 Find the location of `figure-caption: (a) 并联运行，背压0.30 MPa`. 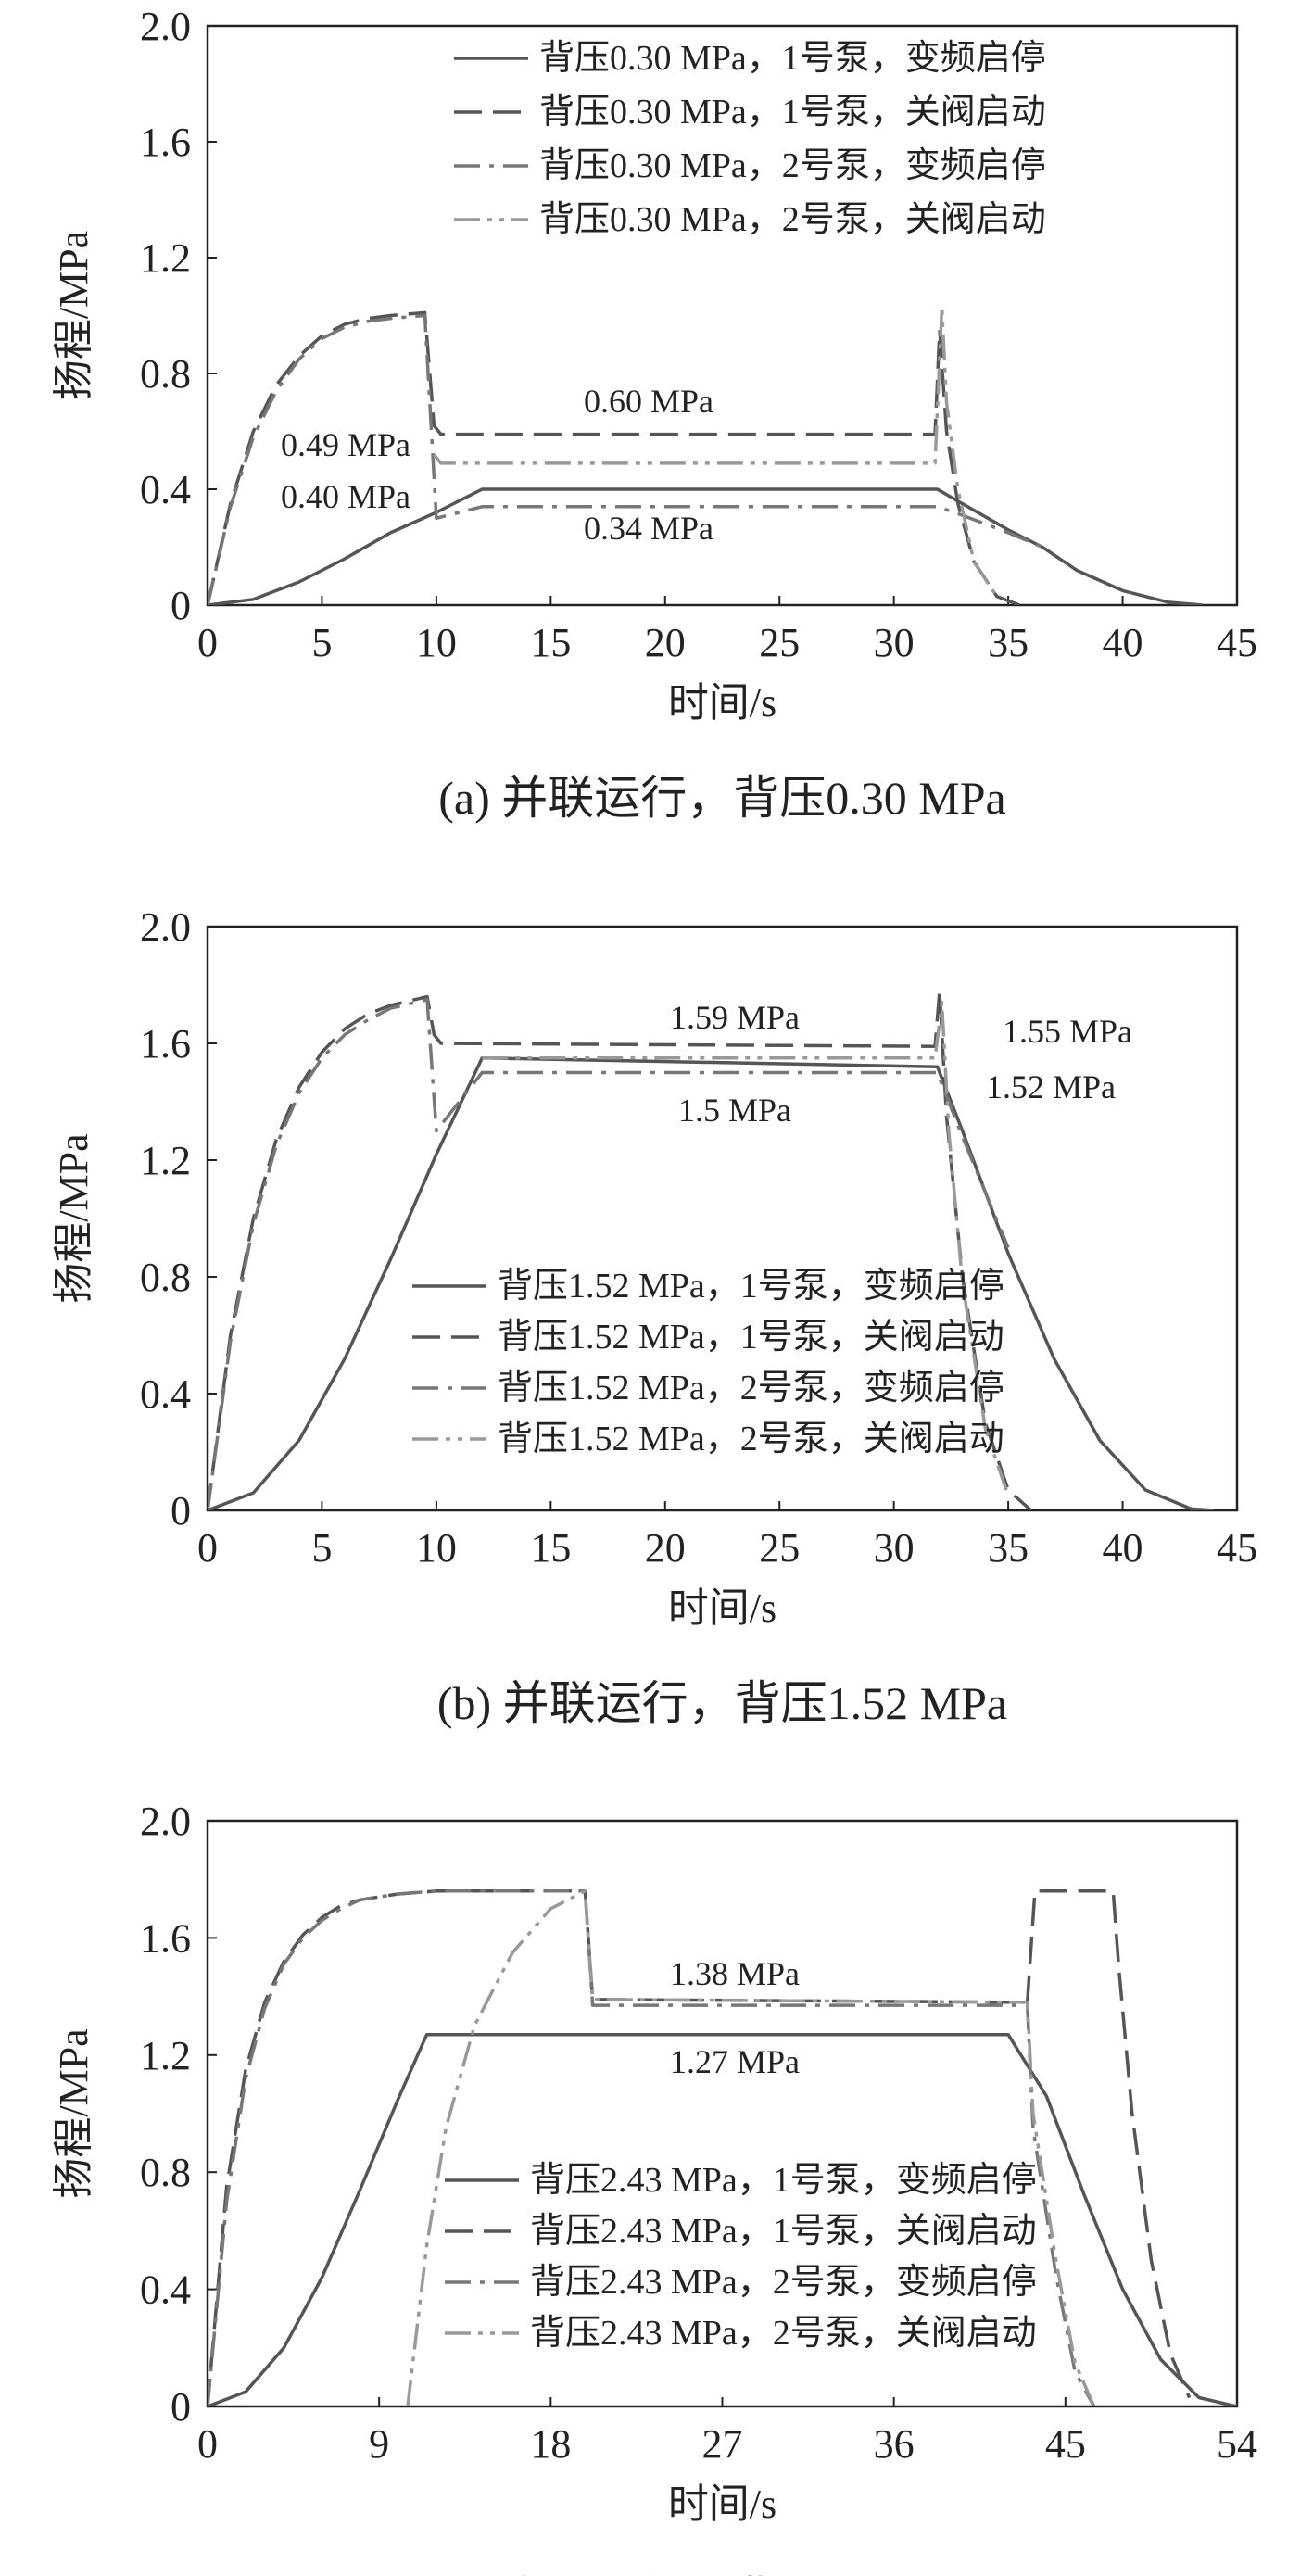

figure-caption: (a) 并联运行，背压0.30 MPa is located at coordinates (721, 798).